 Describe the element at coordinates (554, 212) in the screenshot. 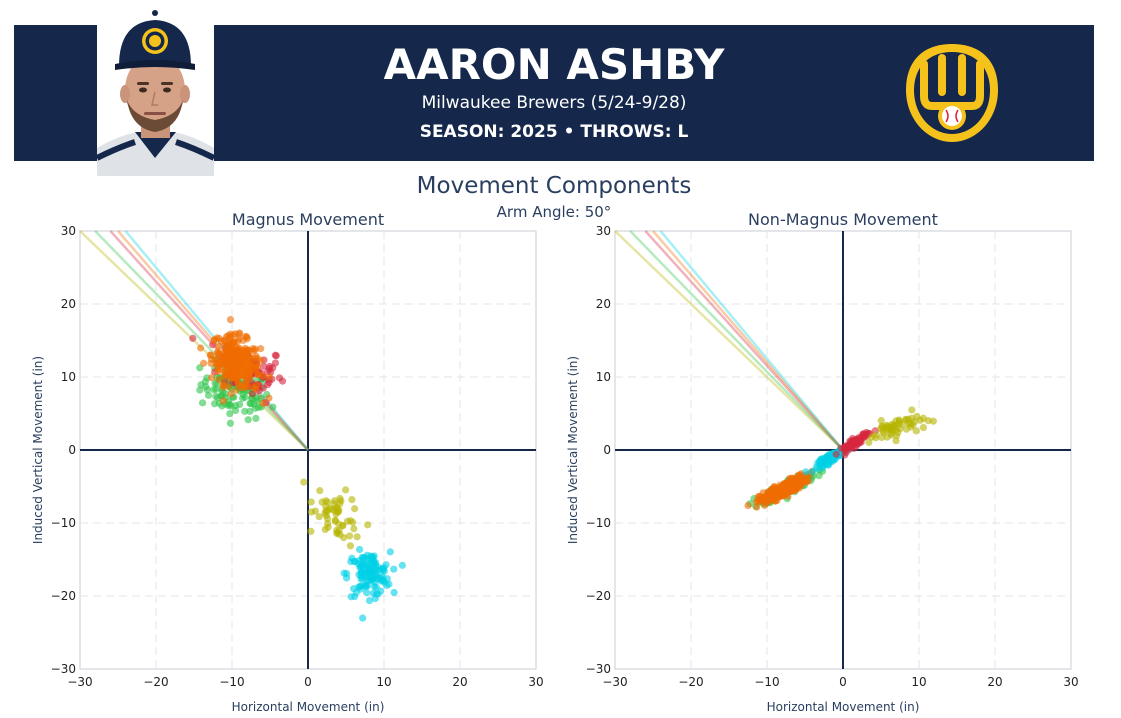

I see `chart-subtitle: Arm Angle: 50°` at that location.